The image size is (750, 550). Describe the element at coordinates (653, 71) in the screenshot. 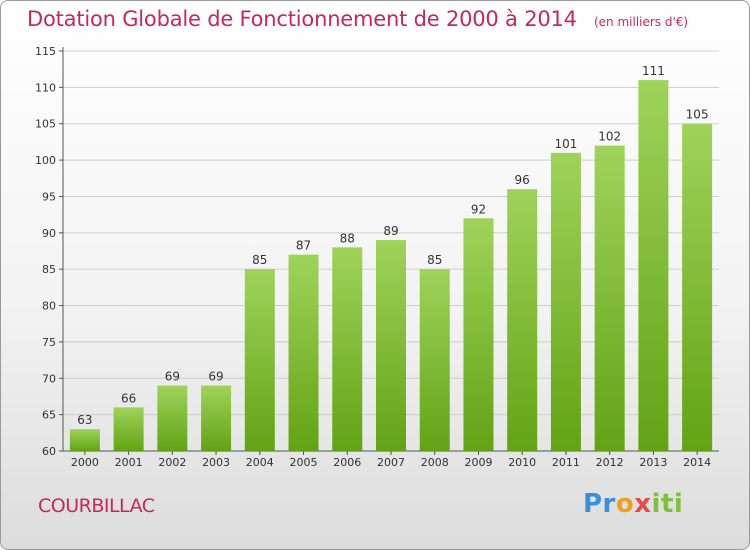

I see `data-label: 111` at that location.